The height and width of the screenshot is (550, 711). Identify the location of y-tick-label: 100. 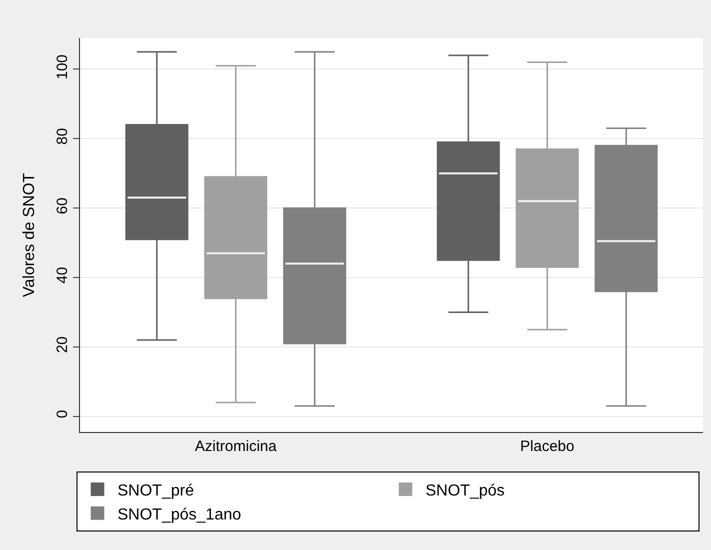
(62, 67).